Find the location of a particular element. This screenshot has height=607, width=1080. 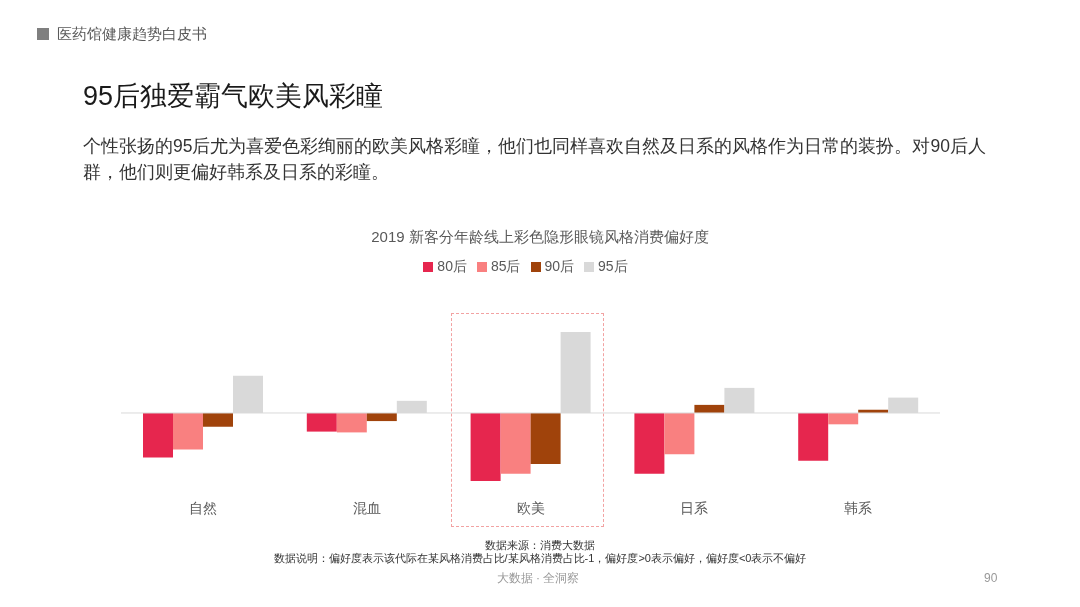

legend-label: 95后 is located at coordinates (613, 266).